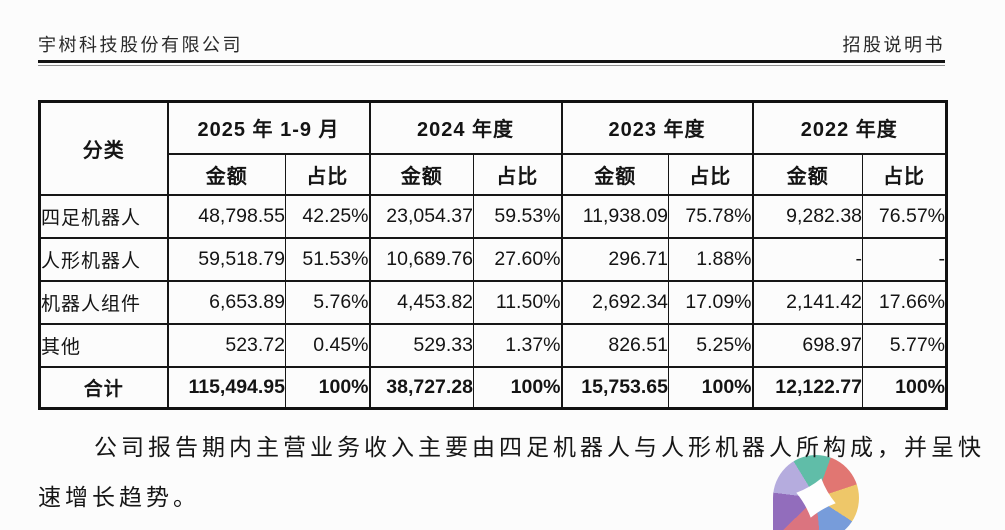 Image resolution: width=1005 pixels, height=530 pixels. What do you see at coordinates (518, 259) in the screenshot?
I see `ratio-cell: 27.60%` at bounding box center [518, 259].